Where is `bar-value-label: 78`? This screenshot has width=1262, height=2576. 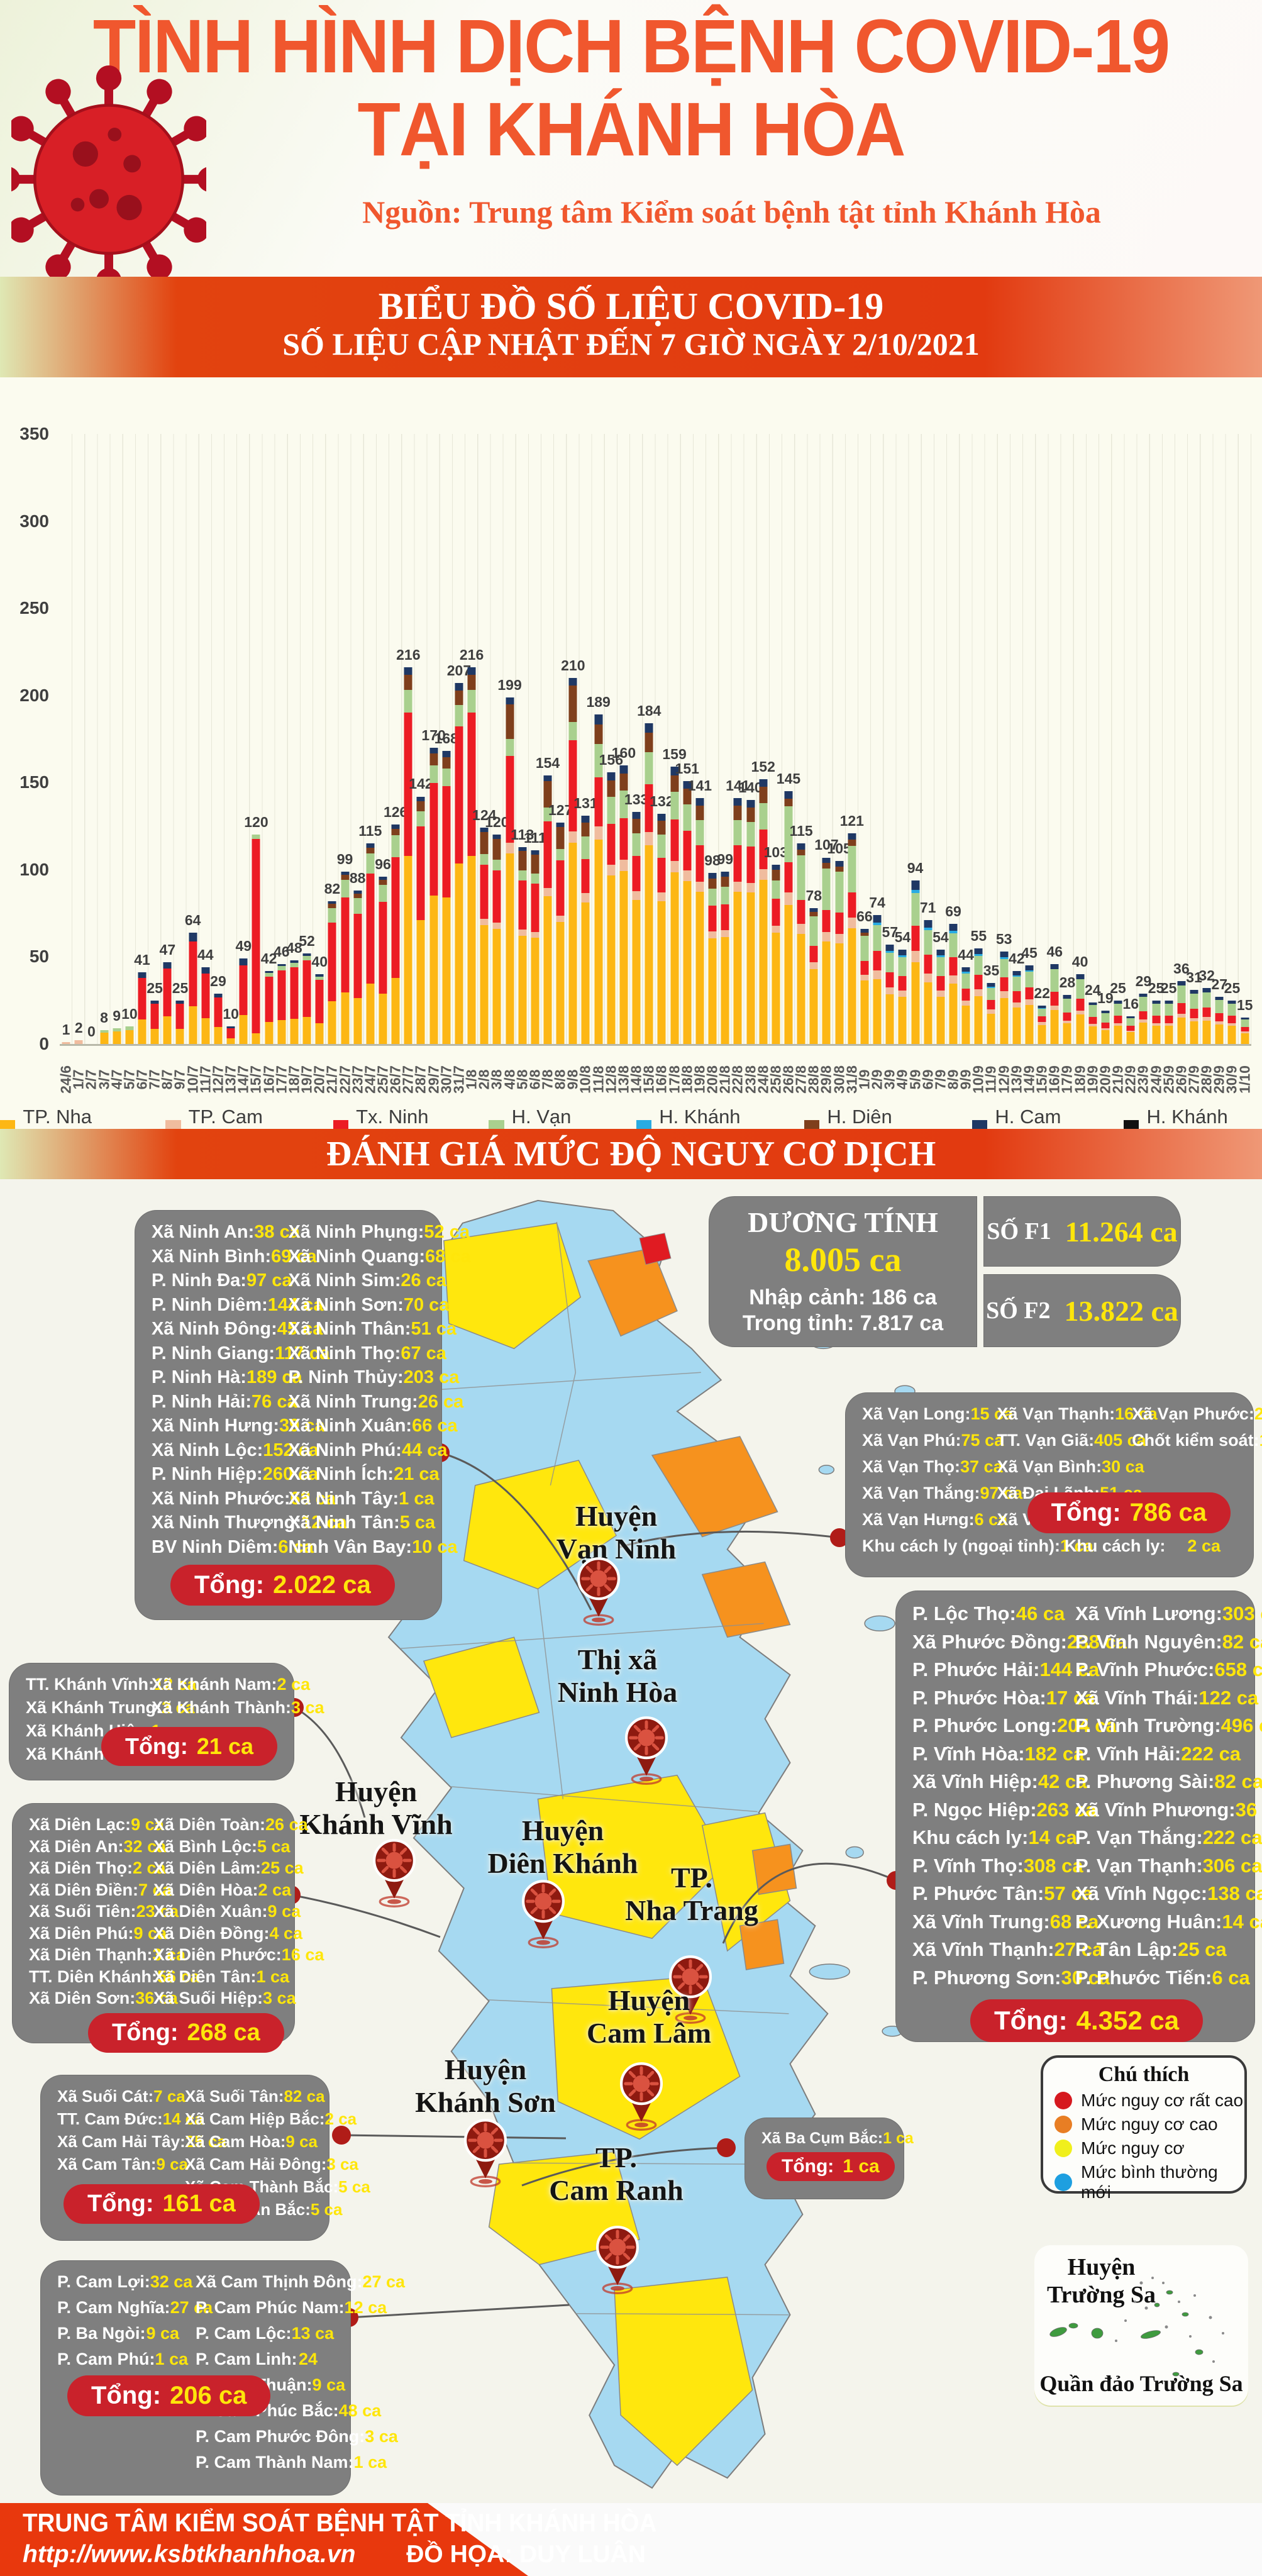
bar-value-label: 78 is located at coordinates (813, 895).